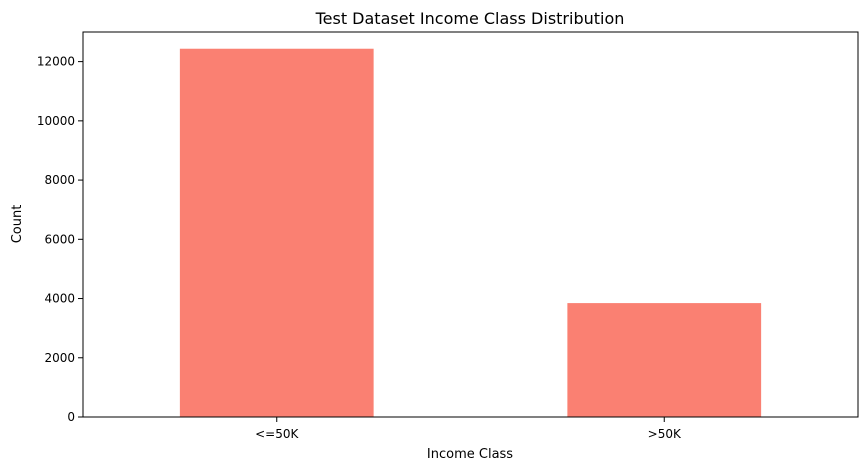 The height and width of the screenshot is (470, 868). I want to click on y-tick-label: 6000, so click(59, 239).